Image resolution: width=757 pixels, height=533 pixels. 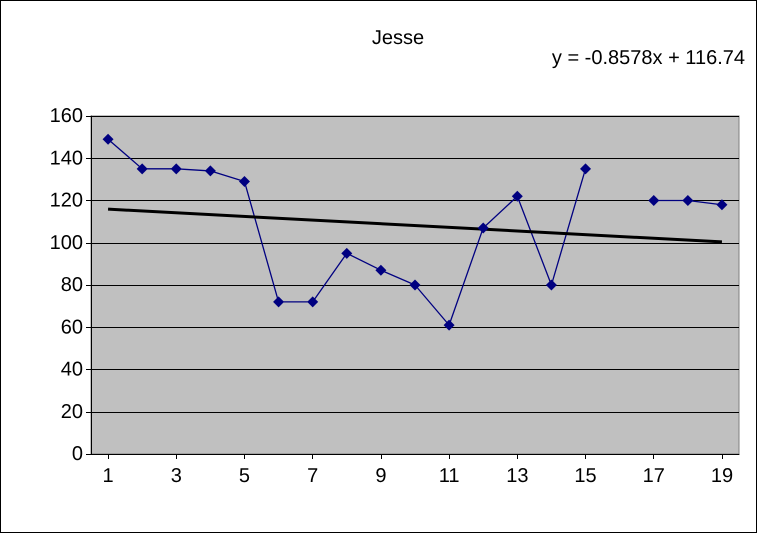 What do you see at coordinates (517, 476) in the screenshot?
I see `x-tick-label: 13` at bounding box center [517, 476].